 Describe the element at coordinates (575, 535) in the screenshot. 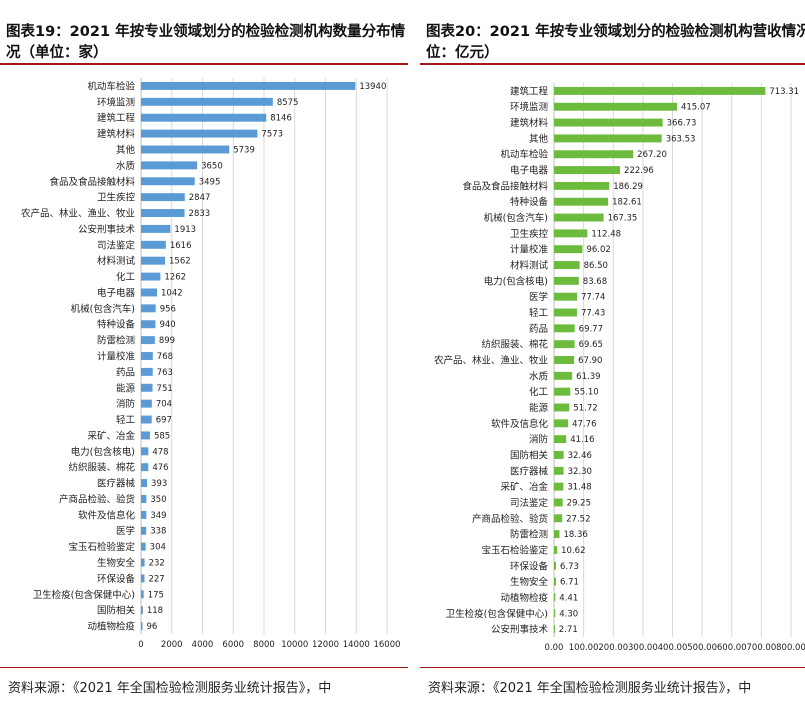

I see `right-value-label: 18.36` at that location.